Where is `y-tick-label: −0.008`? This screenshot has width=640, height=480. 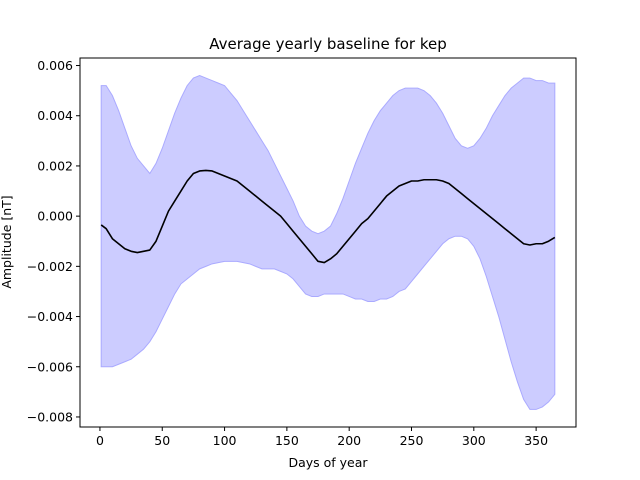
y-tick-label: −0.008 is located at coordinates (50, 416).